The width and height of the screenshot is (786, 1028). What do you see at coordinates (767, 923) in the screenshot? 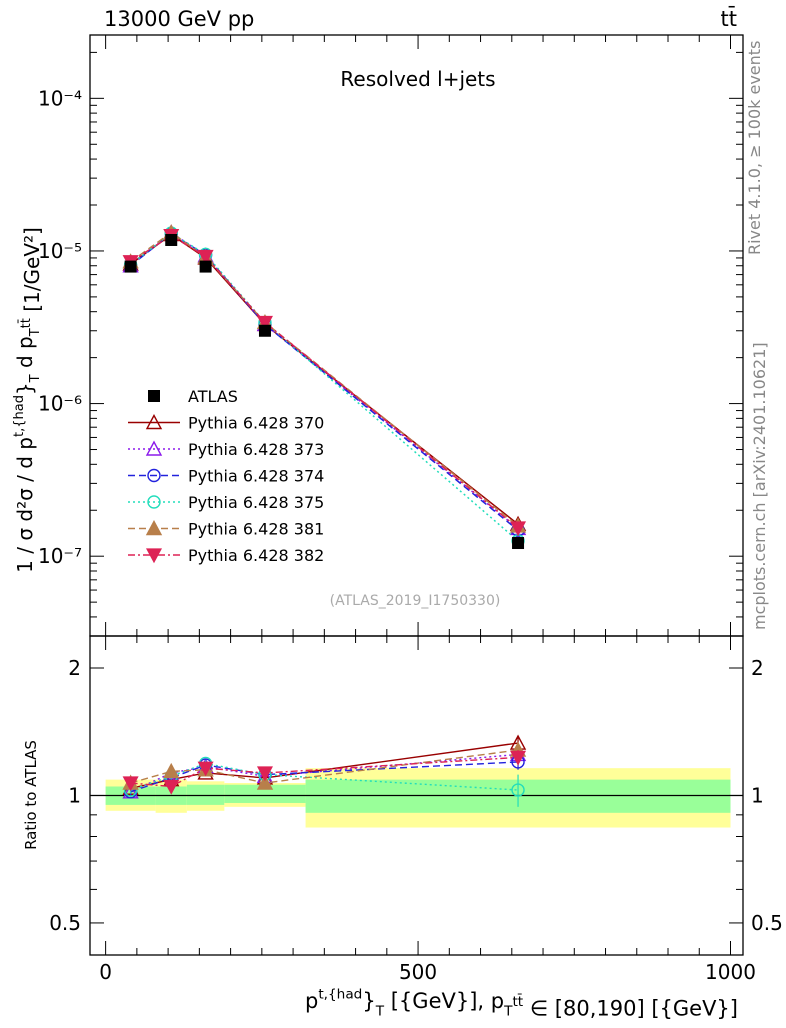
I see `ratio-y-tick-label-right: 0.5` at bounding box center [767, 923].